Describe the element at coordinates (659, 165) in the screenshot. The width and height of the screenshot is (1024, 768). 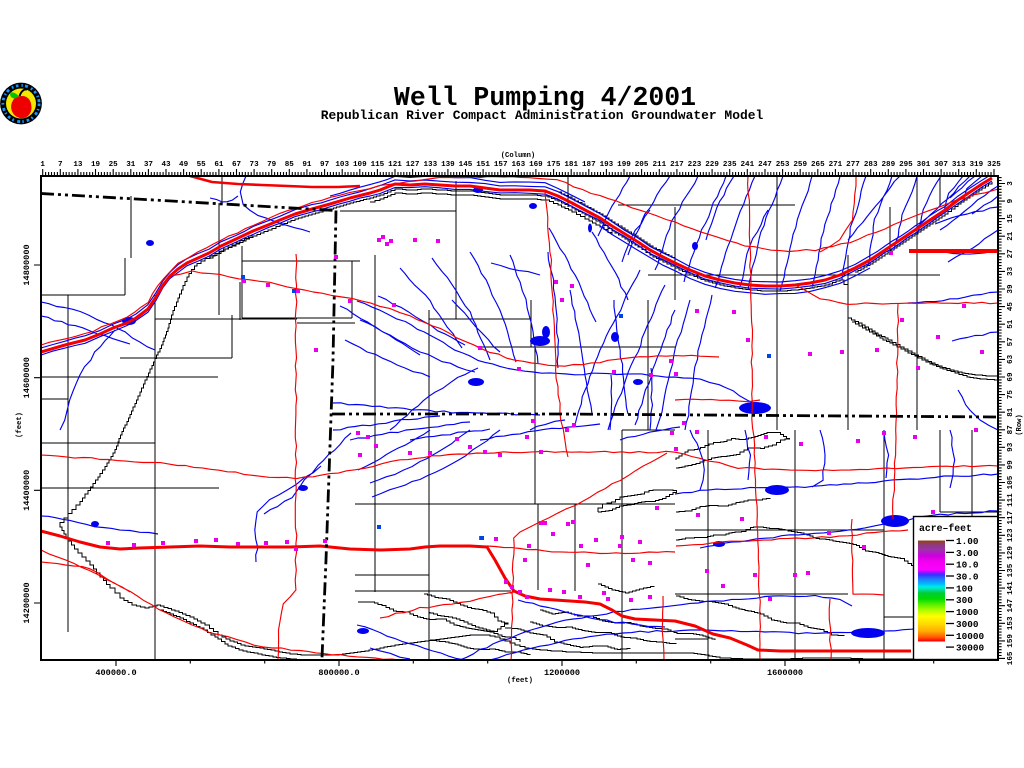
I see `svg-text: 211` at that location.